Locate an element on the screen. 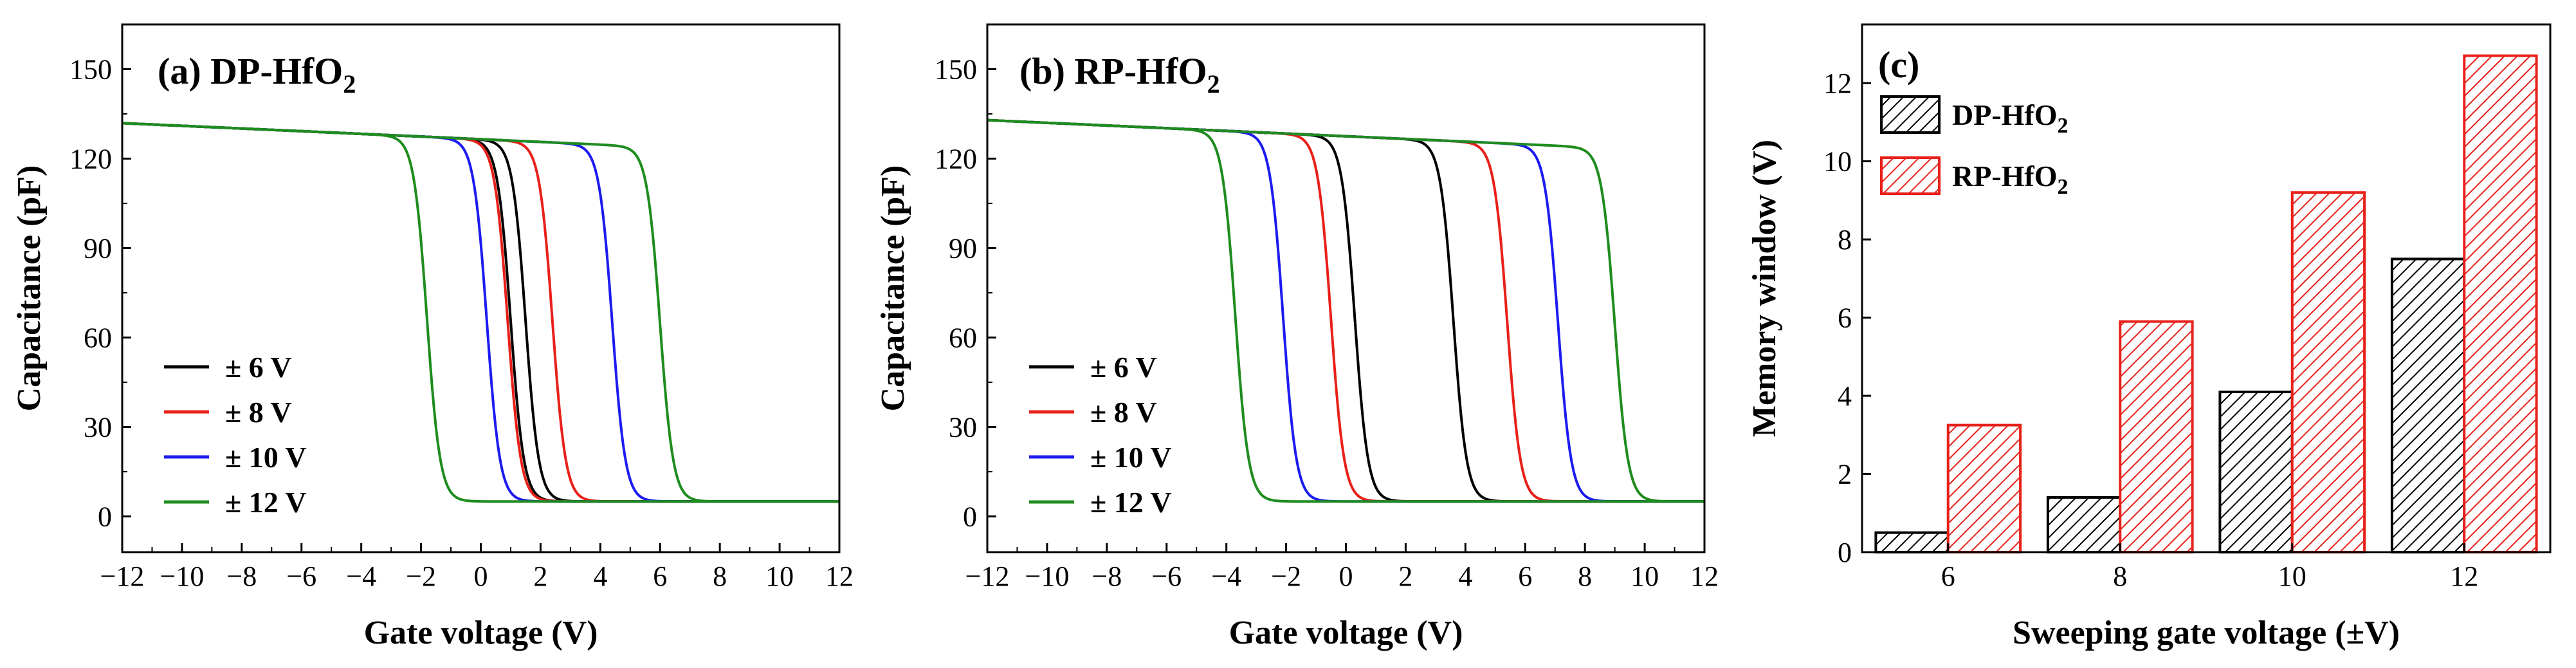 Image resolution: width=2576 pixels, height=668 pixels. panel-b-x-axis-label: Gate voltage (V) is located at coordinates (1346, 633).